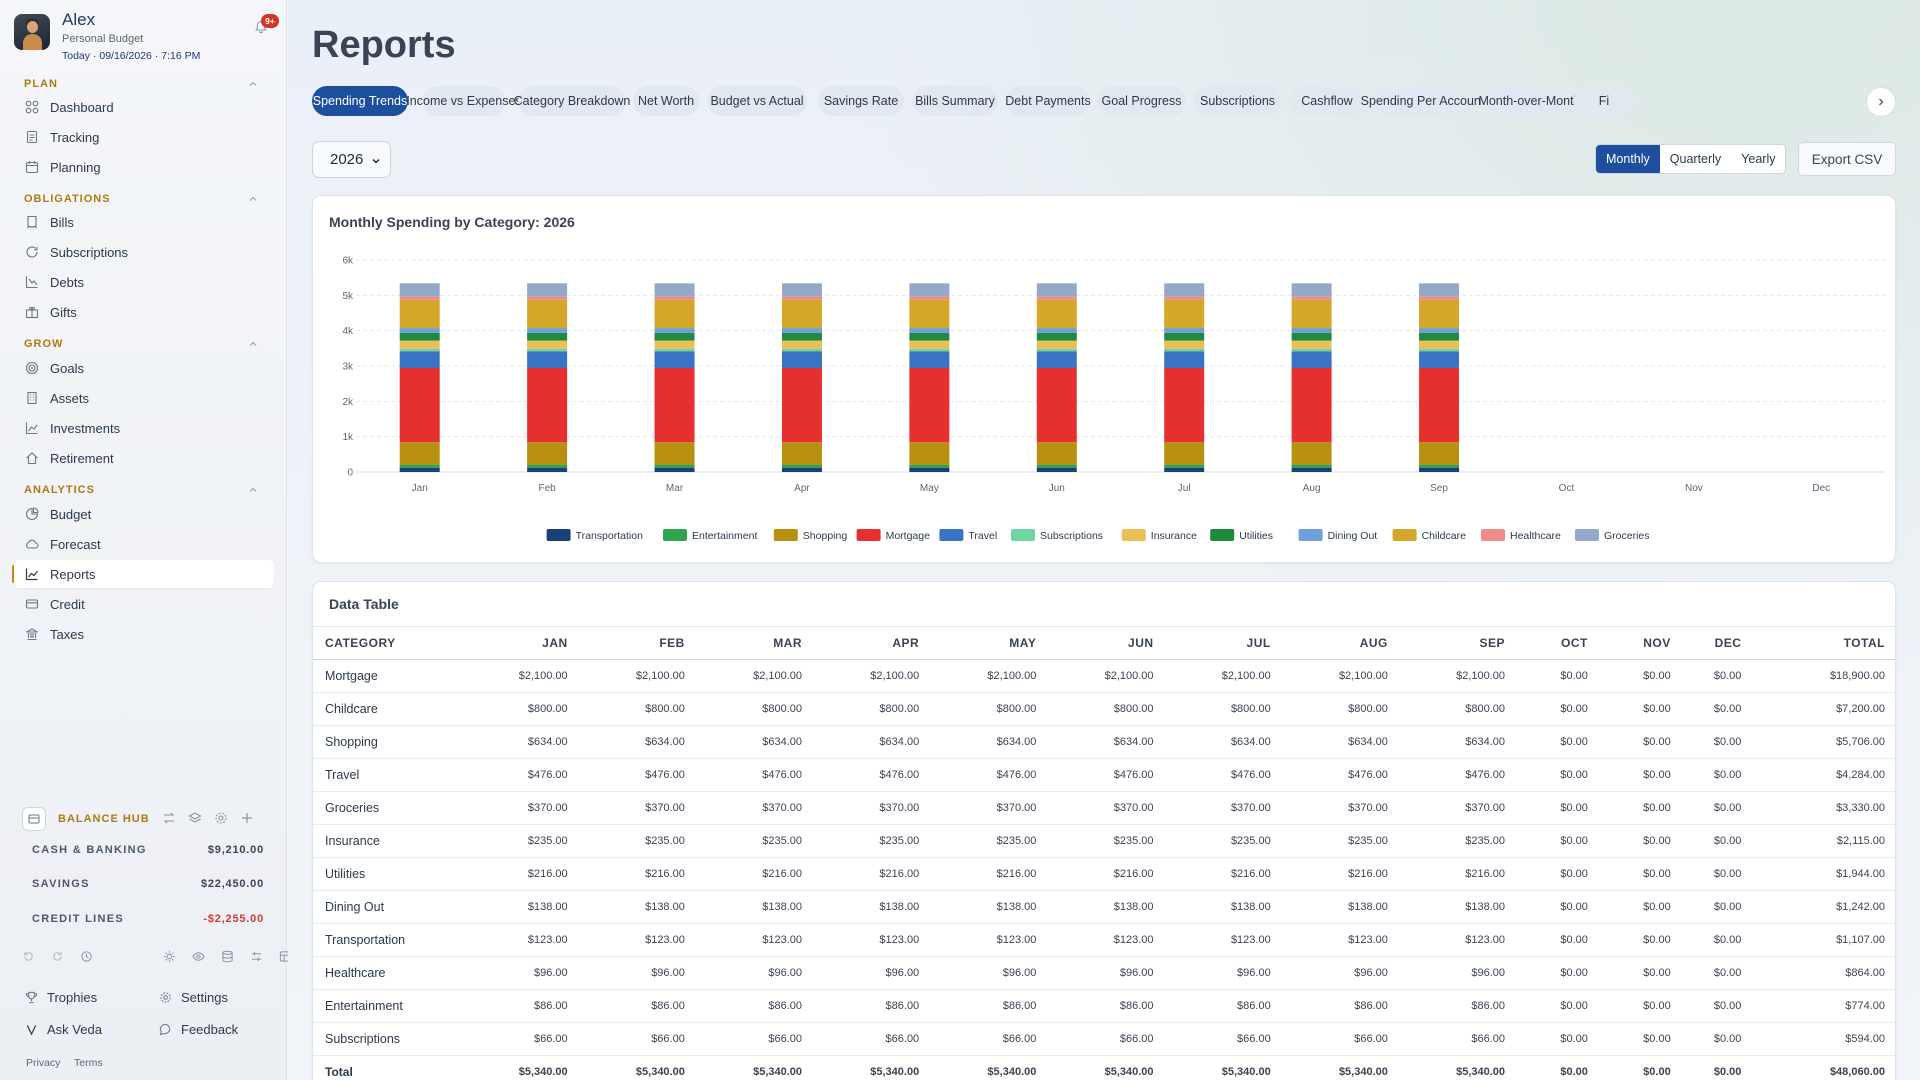 This screenshot has width=1920, height=1080. Describe the element at coordinates (34, 819) in the screenshot. I see `wallet-icon` at that location.